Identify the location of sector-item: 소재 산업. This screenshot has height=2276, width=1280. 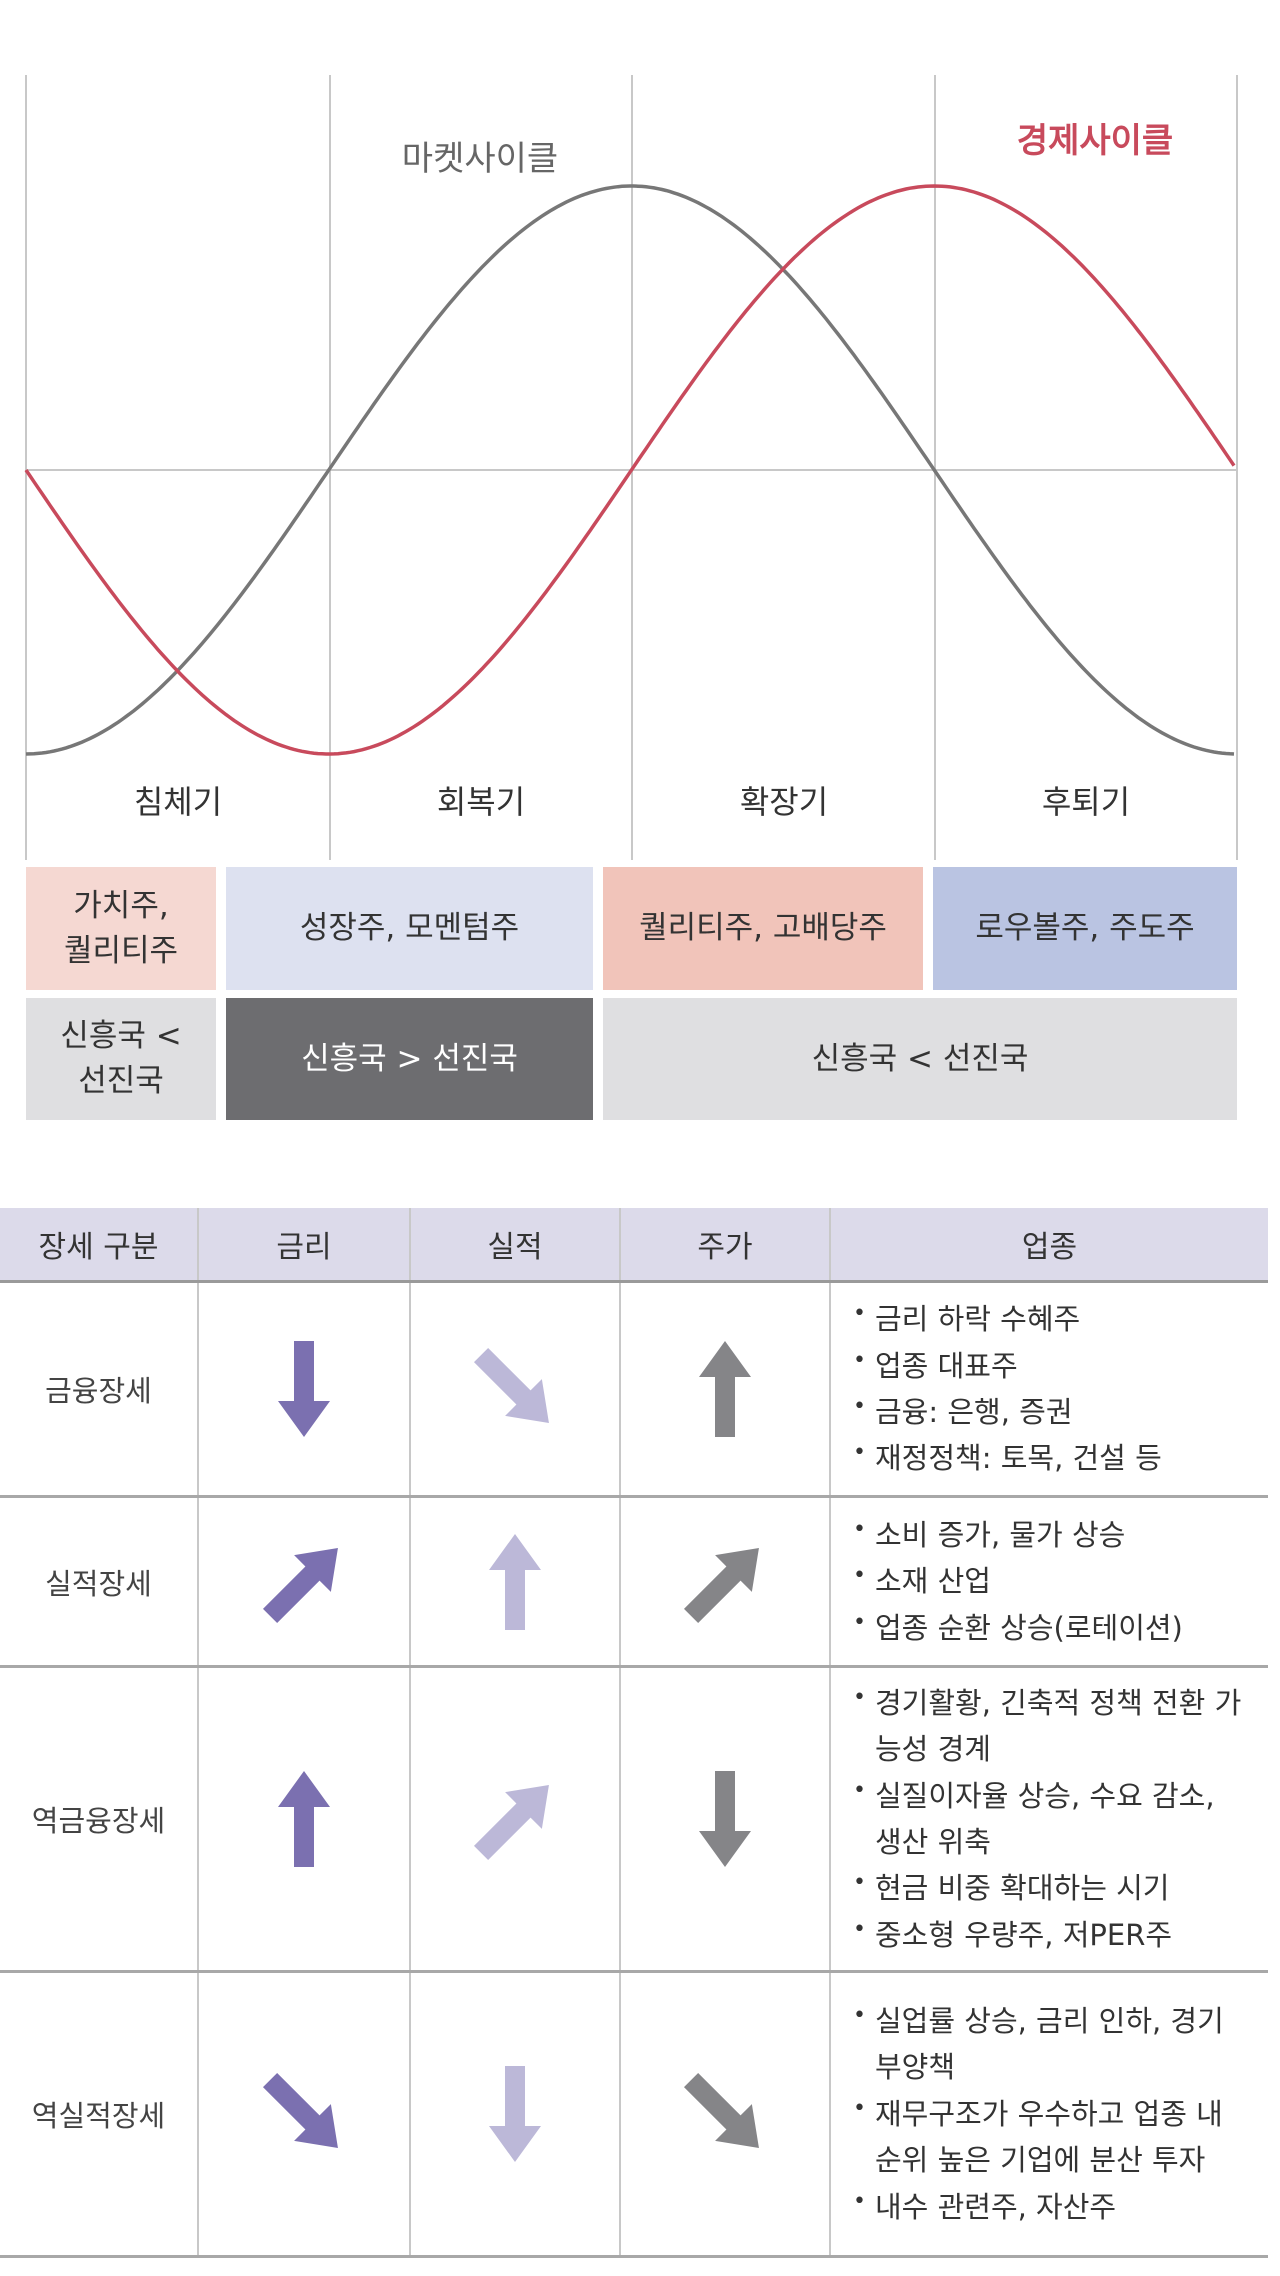
(1051, 1581).